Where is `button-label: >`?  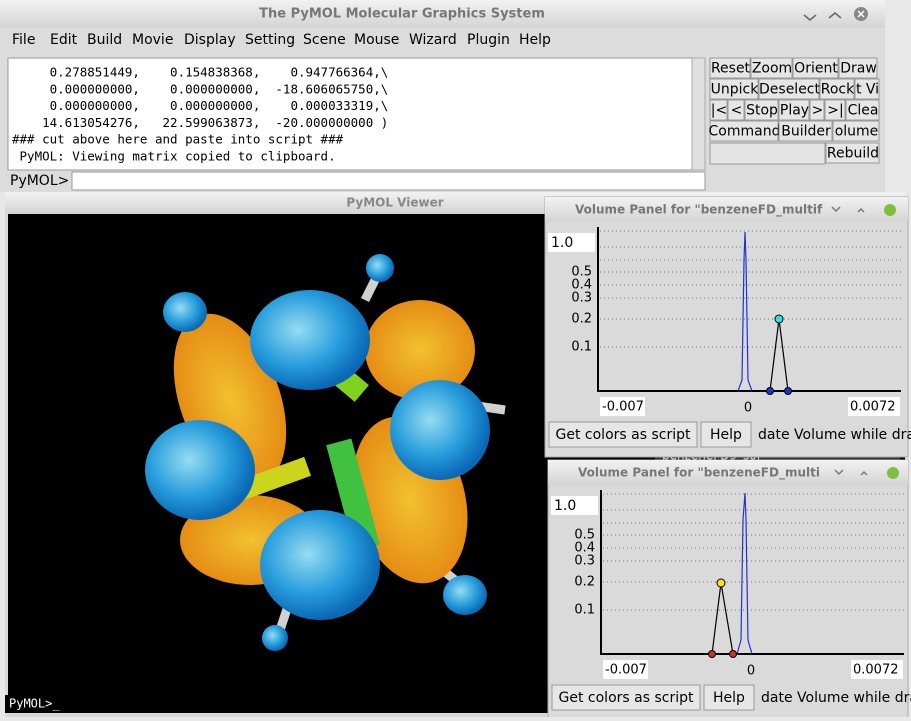
button-label: > is located at coordinates (818, 111).